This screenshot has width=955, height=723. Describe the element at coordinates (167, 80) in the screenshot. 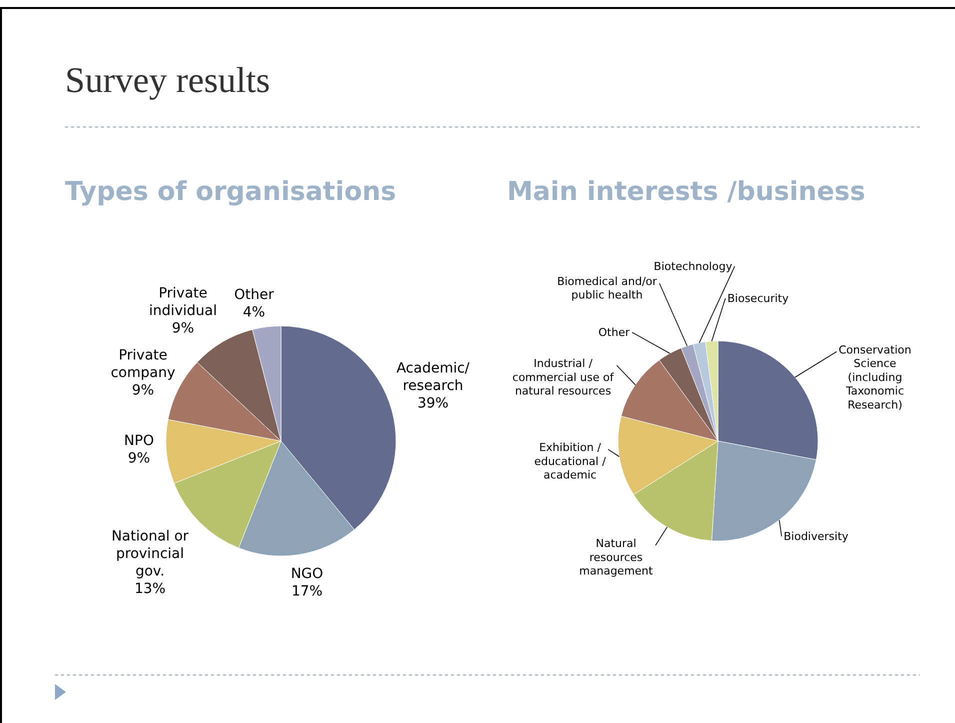

I see `text: Survey results` at that location.